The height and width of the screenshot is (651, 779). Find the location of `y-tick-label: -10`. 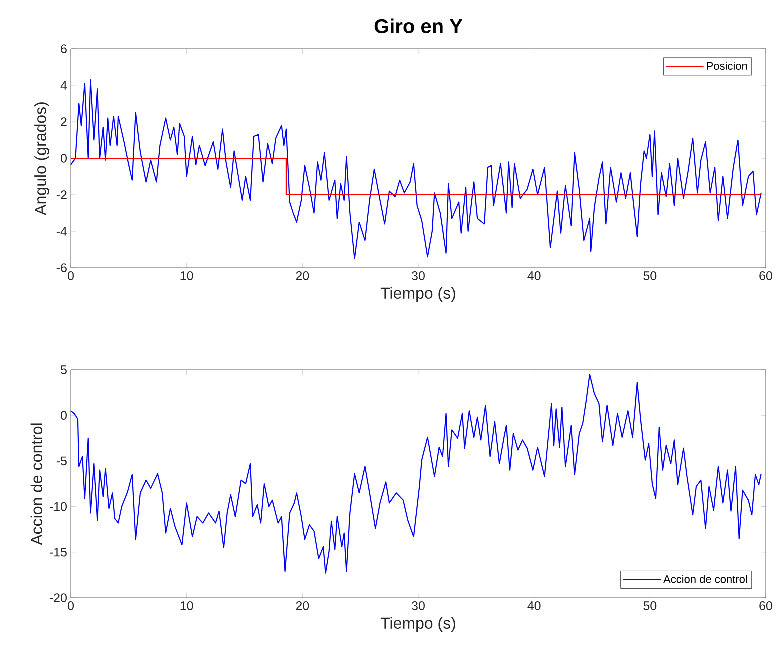

y-tick-label: -10 is located at coordinates (58, 507).